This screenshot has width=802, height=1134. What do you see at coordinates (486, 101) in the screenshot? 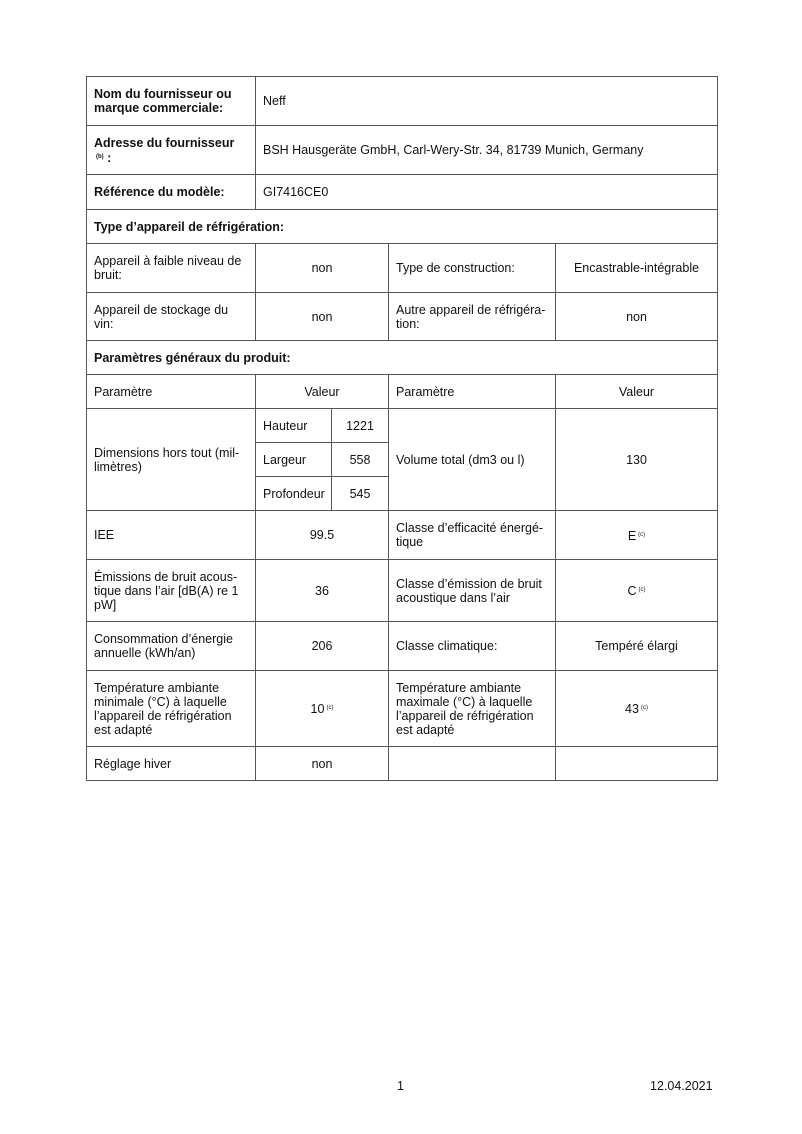
I see `supplier-name-value: Neff` at bounding box center [486, 101].